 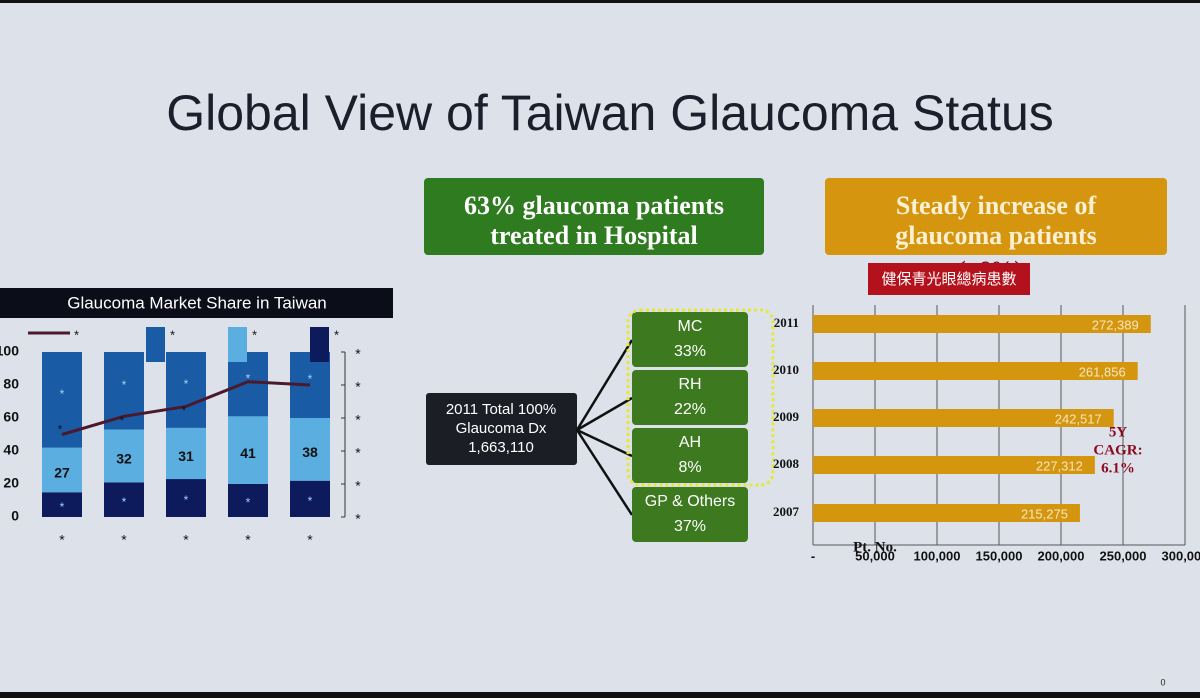 What do you see at coordinates (786, 322) in the screenshot?
I see `category-label: 2011` at bounding box center [786, 322].